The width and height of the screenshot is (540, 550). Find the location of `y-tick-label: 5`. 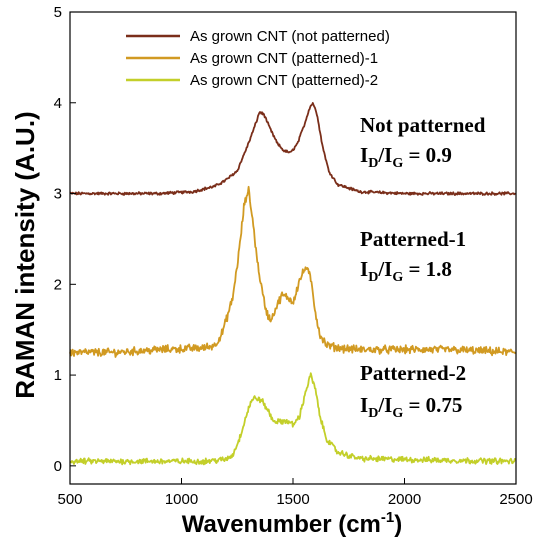

y-tick-label: 5 is located at coordinates (58, 12).